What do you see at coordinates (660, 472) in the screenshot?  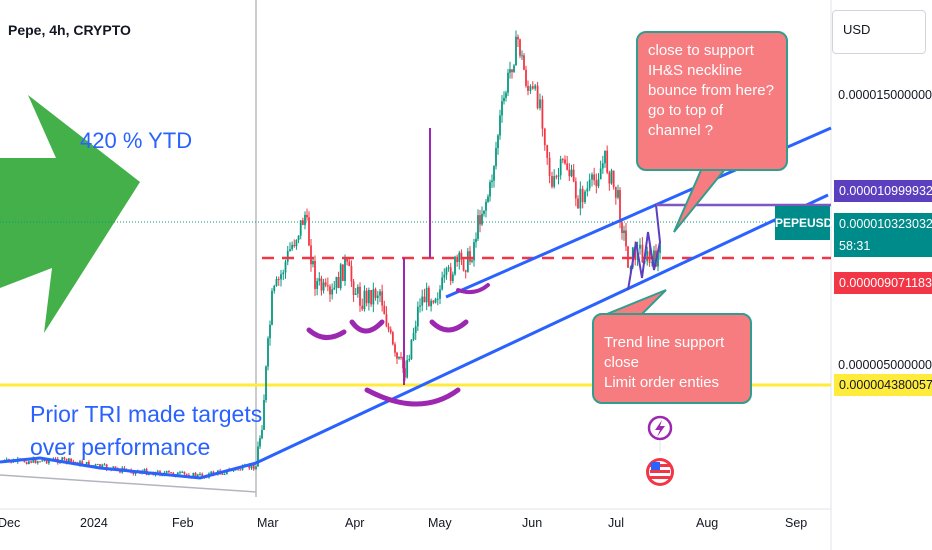 I see `us-flag-icon` at bounding box center [660, 472].